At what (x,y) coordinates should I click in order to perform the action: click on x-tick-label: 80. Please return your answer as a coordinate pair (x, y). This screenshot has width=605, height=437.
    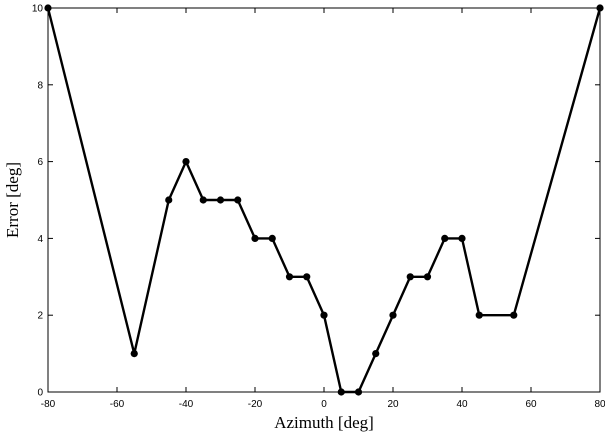
    Looking at the image, I should click on (599, 404).